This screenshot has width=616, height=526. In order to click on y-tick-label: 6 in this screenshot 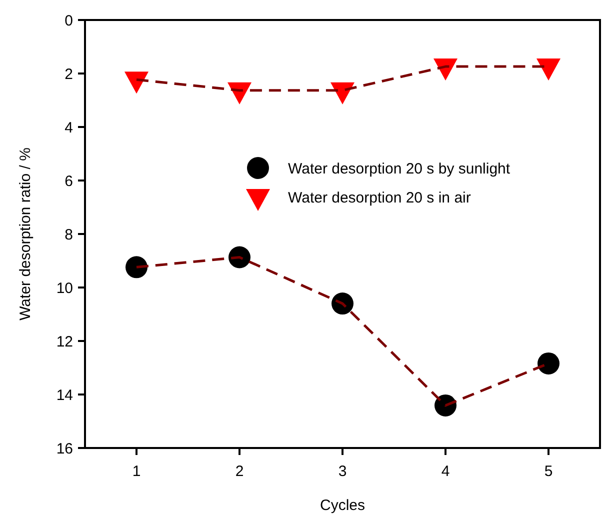, I will do `click(68, 181)`.